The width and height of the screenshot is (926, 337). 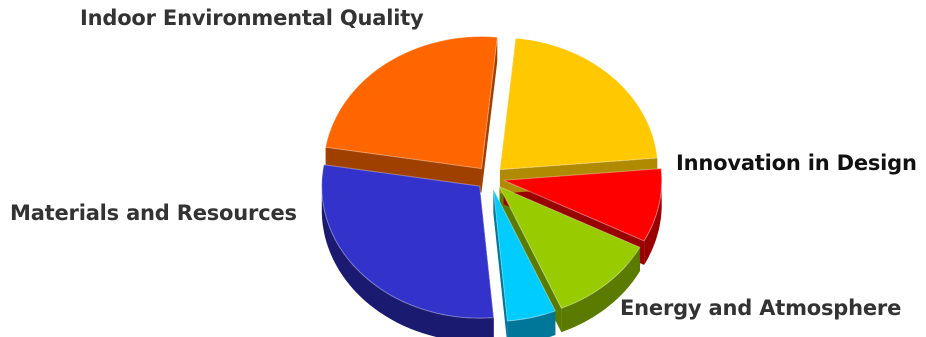 What do you see at coordinates (411, 103) in the screenshot?
I see `slice-materials-and-resources` at bounding box center [411, 103].